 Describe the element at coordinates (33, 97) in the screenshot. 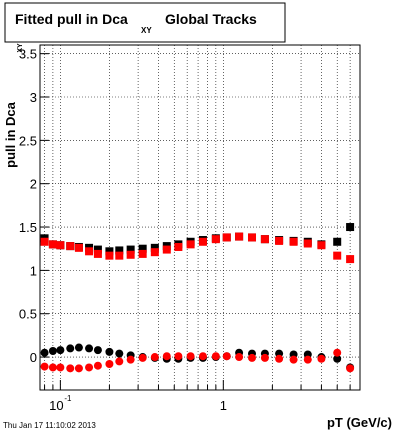

I see `y-tick-label: 3` at that location.